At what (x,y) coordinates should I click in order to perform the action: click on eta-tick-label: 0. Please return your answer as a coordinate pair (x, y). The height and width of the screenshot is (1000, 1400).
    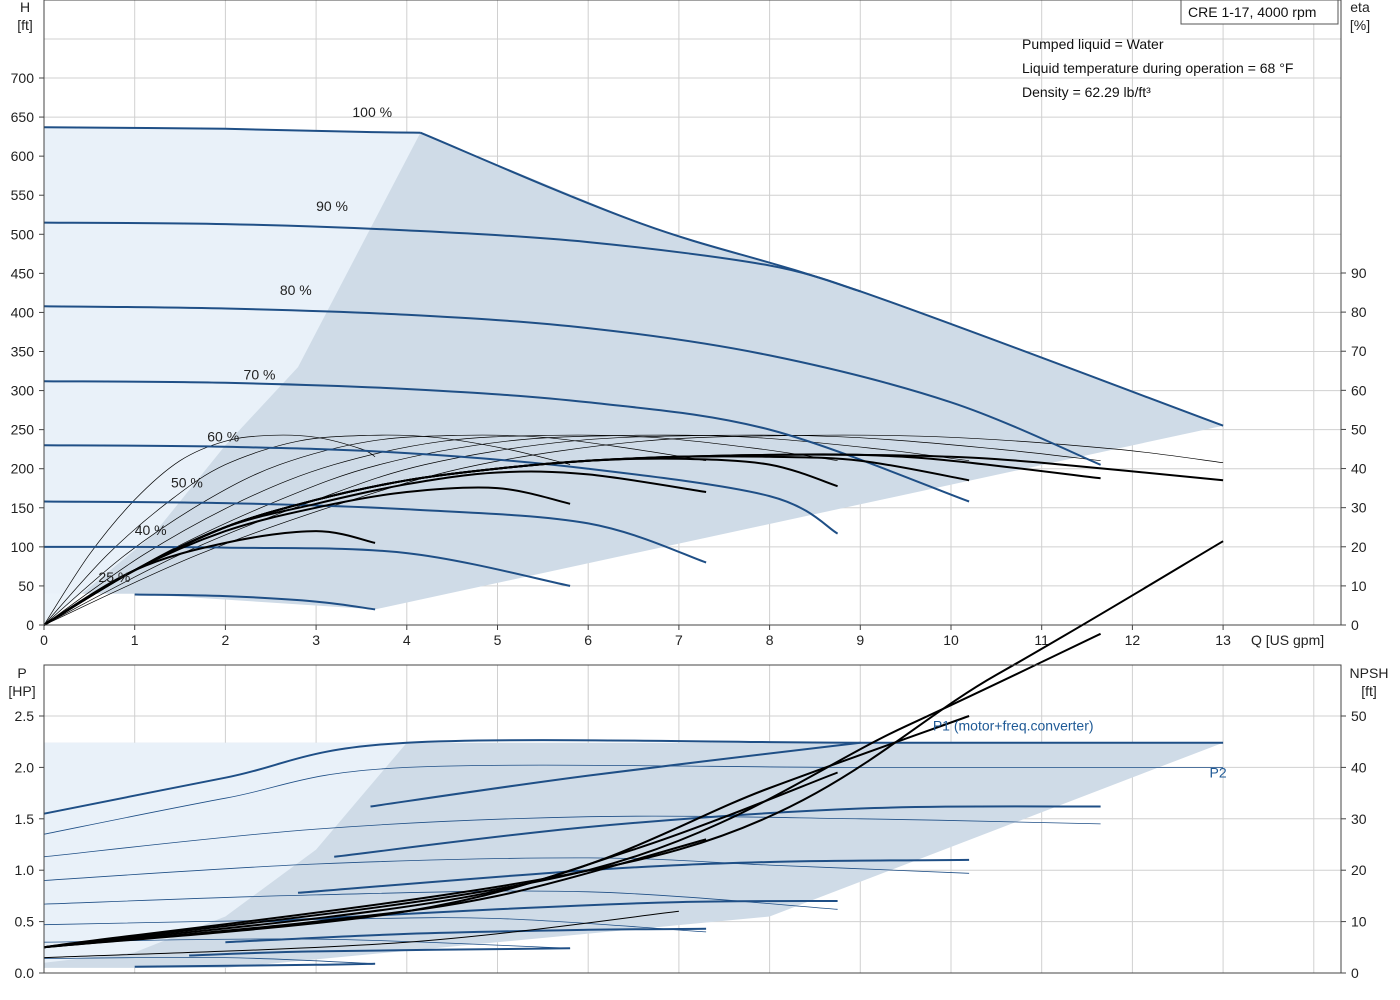
    Looking at the image, I should click on (1355, 625).